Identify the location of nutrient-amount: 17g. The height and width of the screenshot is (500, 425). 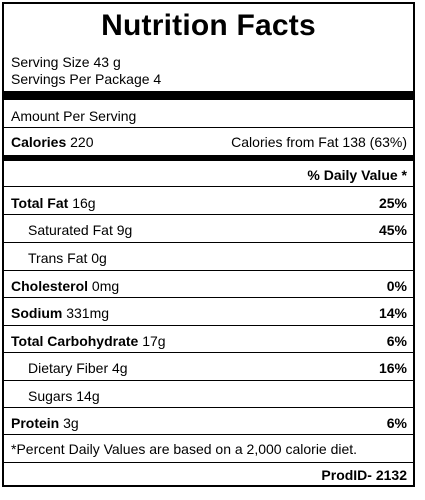
(154, 341).